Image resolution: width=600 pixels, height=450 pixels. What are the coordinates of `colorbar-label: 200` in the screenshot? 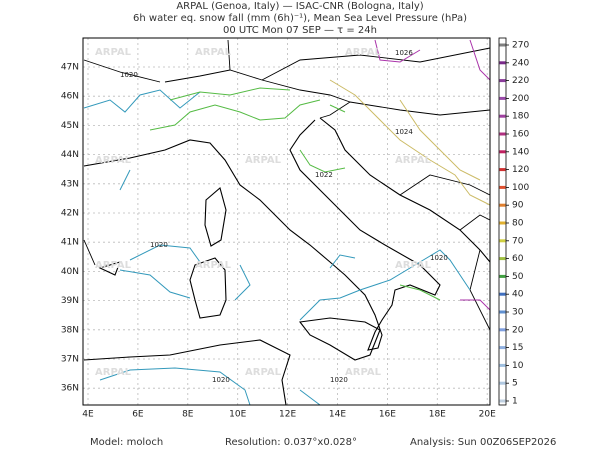 It's located at (520, 99).